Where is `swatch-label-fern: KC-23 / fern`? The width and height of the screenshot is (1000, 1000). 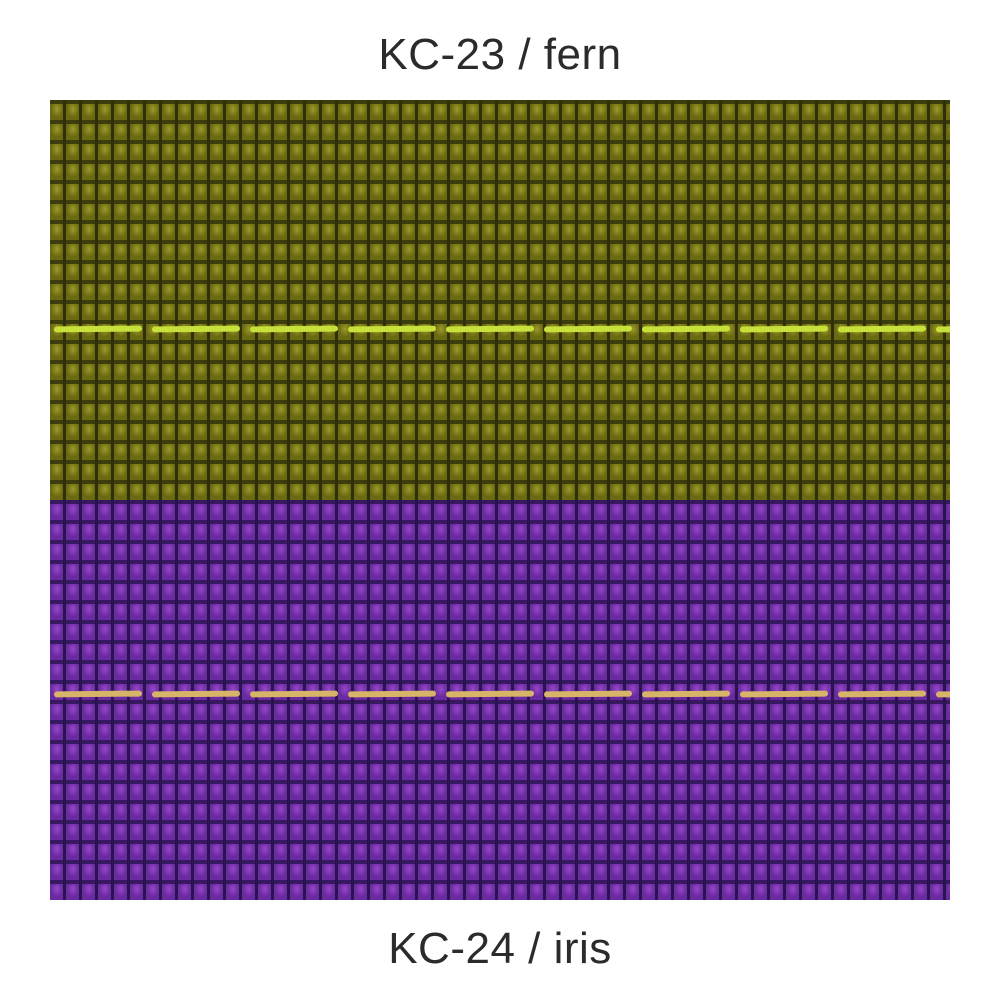 swatch-label-fern: KC-23 / fern is located at coordinates (500, 54).